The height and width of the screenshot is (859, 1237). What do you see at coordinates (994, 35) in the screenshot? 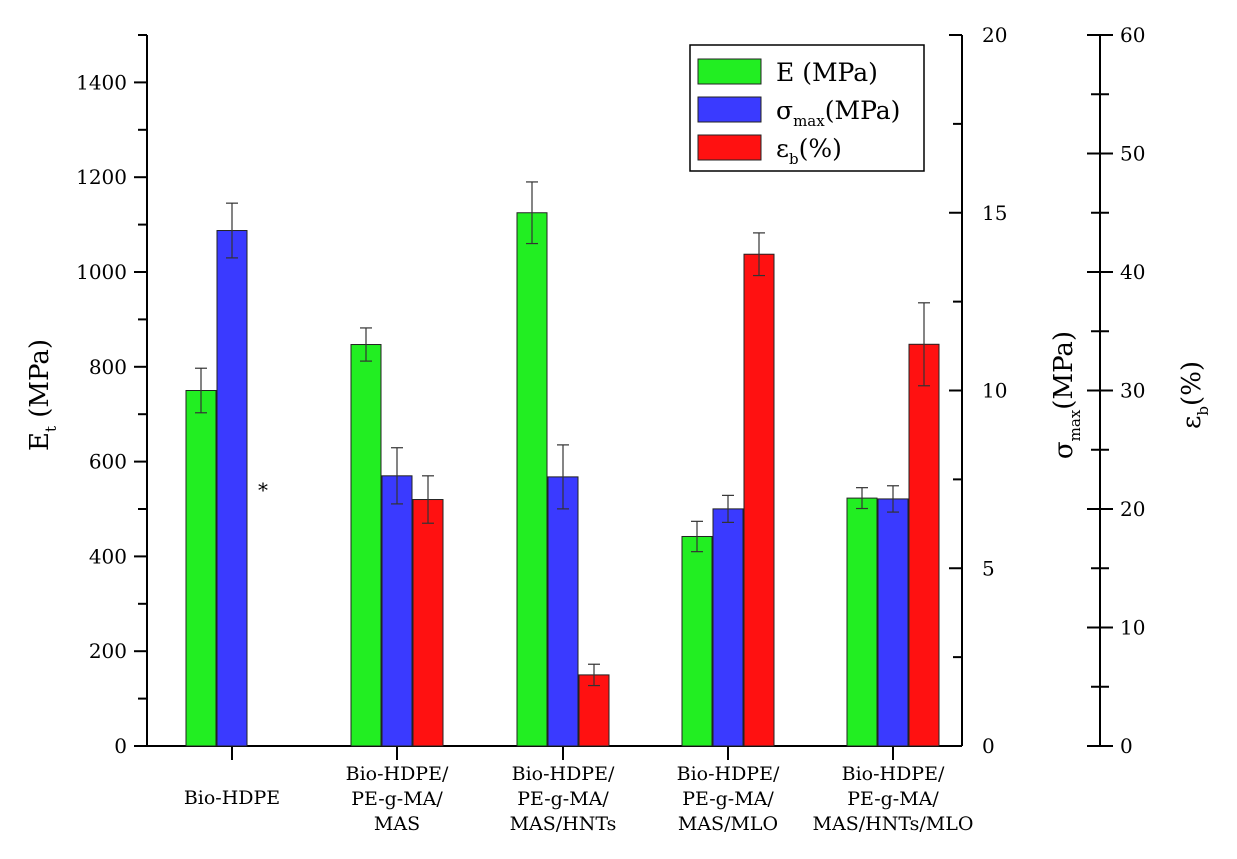
I see `sigma-tick-label: 20` at bounding box center [994, 35].